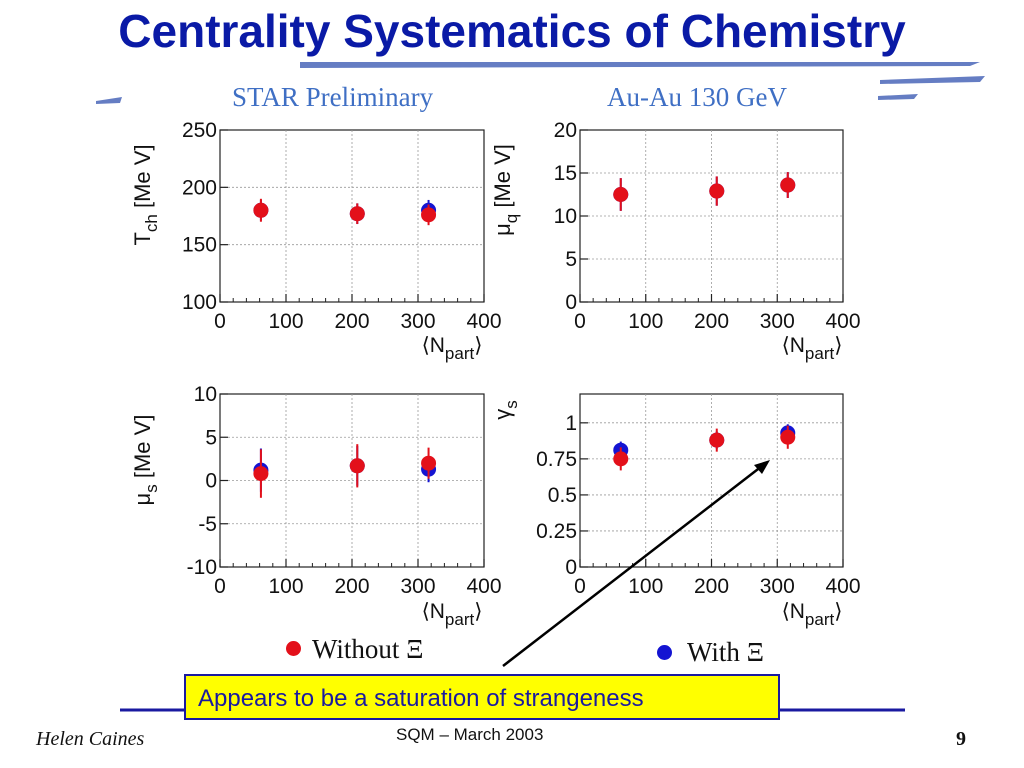 The width and height of the screenshot is (1024, 768). What do you see at coordinates (512, 31) in the screenshot?
I see `slide-title: Centrality Systematics of Chemistry` at bounding box center [512, 31].